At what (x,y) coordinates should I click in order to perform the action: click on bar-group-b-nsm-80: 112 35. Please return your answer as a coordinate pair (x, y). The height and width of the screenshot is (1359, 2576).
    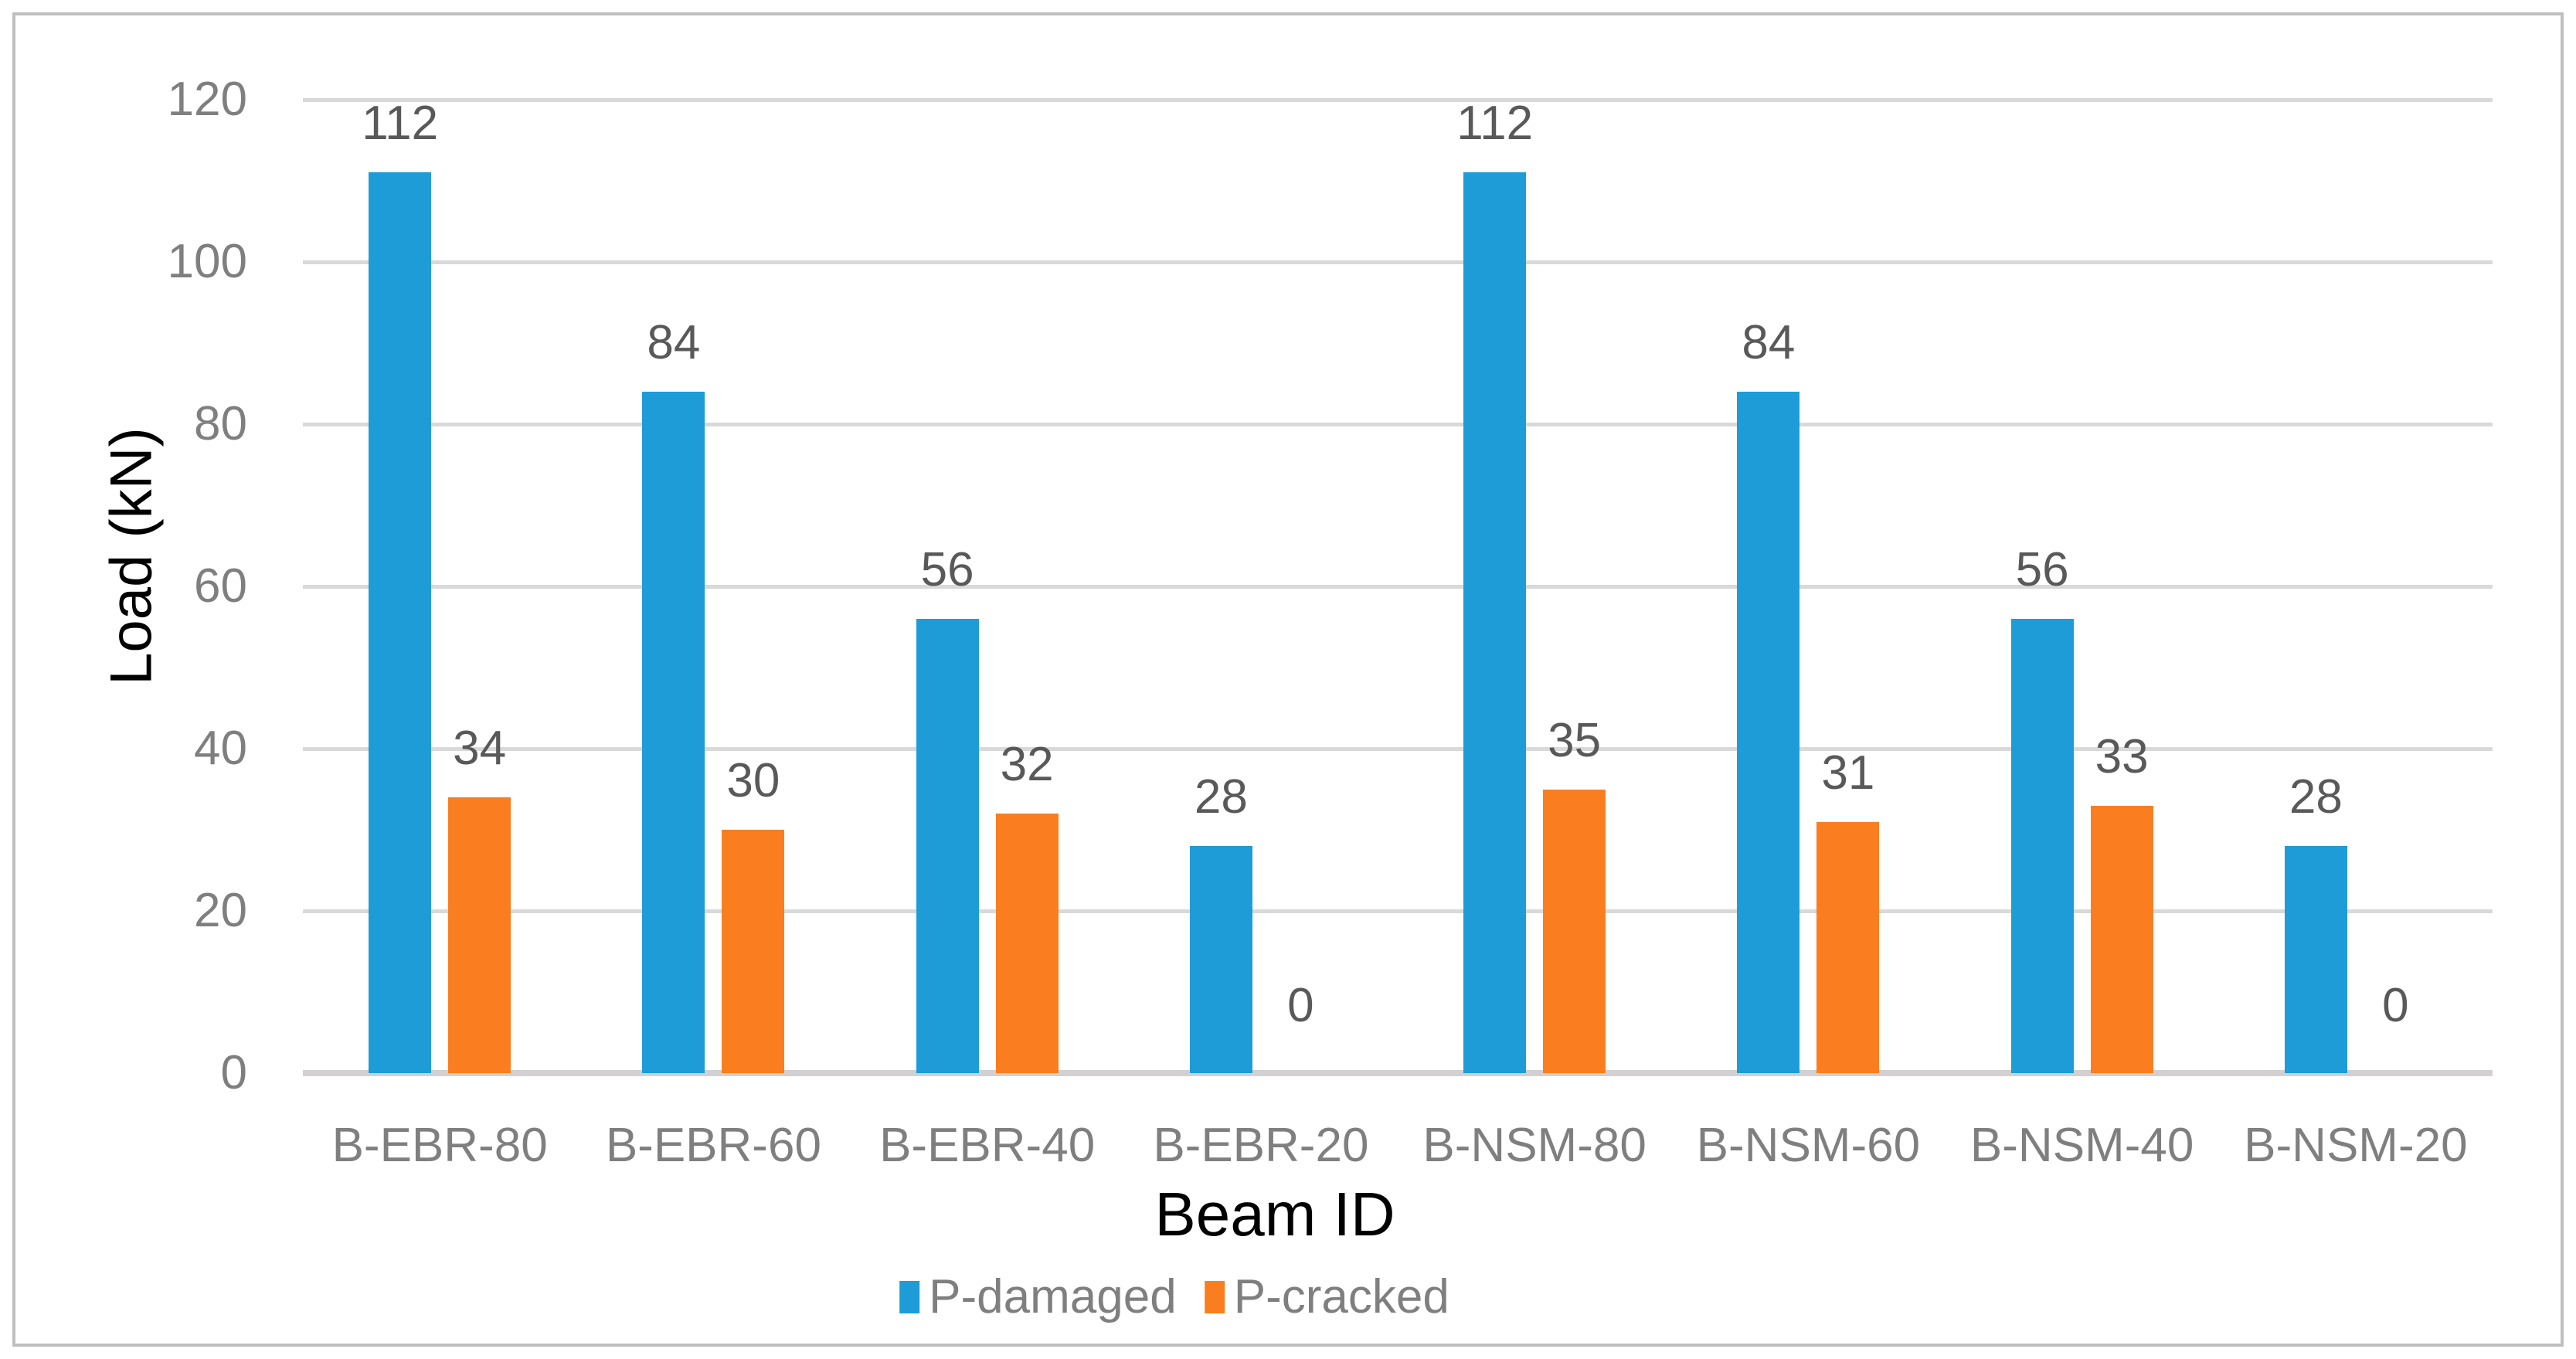
    Looking at the image, I should click on (1534, 586).